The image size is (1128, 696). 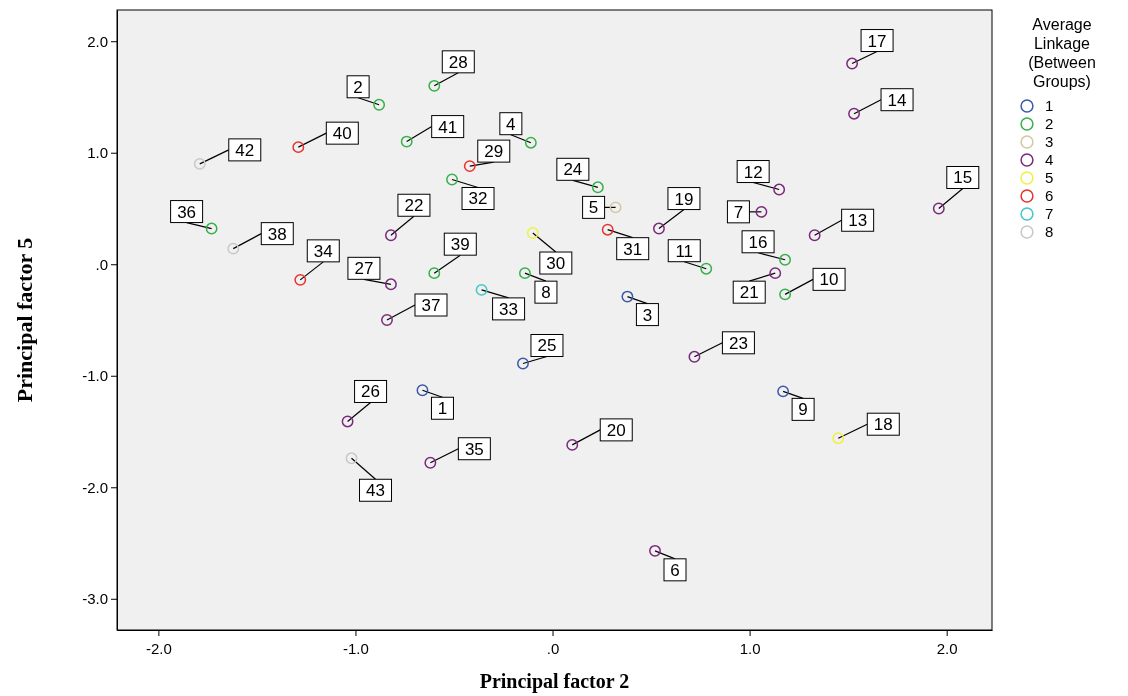 I want to click on y-tick-label: 2.0, so click(x=97, y=41).